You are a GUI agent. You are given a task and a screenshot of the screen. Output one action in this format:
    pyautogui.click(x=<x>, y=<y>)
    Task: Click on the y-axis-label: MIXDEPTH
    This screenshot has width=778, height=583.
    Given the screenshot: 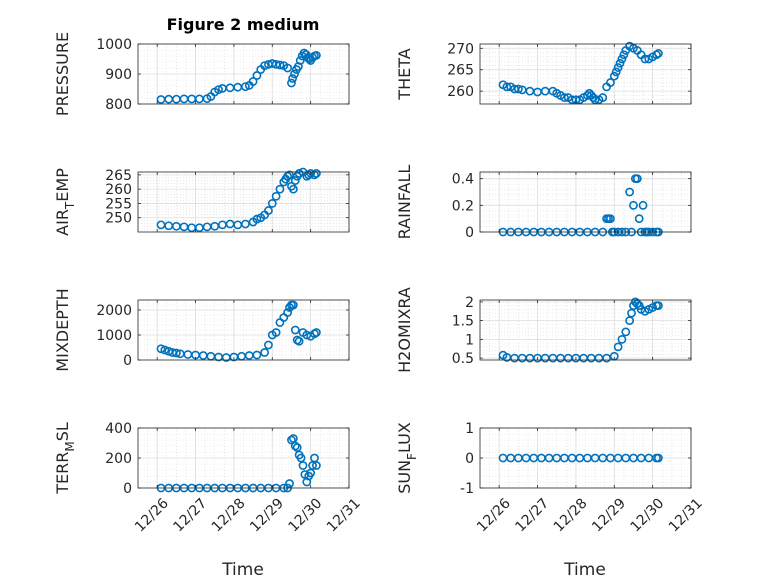 What is the action you would take?
    pyautogui.click(x=62, y=329)
    